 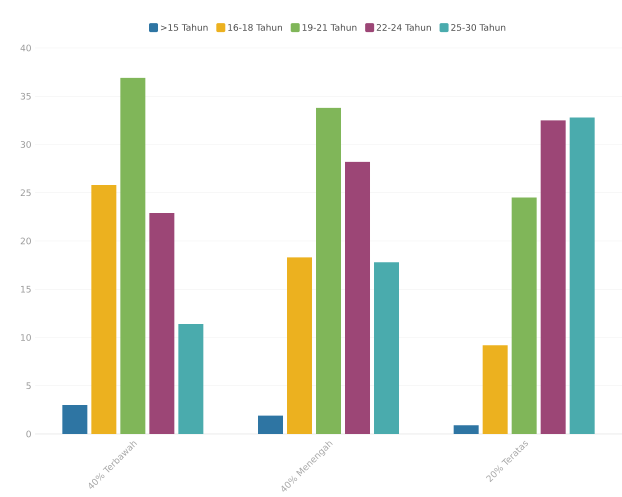 What do you see at coordinates (255, 27) in the screenshot?
I see `legend-label: 16-18 Tahun` at bounding box center [255, 27].